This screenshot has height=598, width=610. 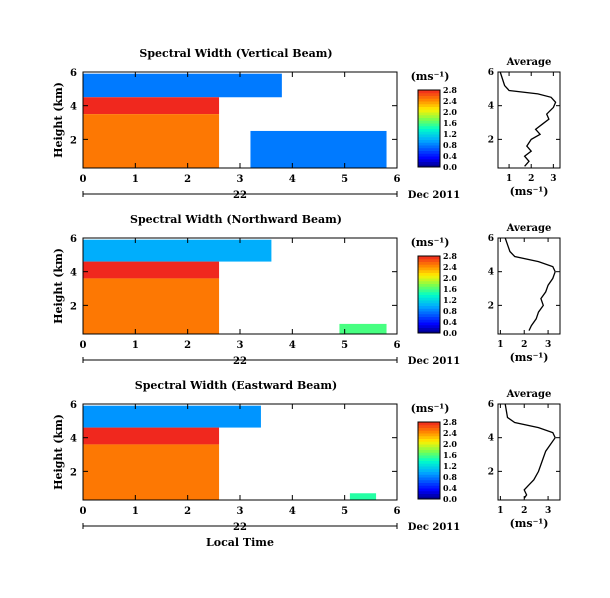 I want to click on x-axis-label: Local Time, so click(x=240, y=542).